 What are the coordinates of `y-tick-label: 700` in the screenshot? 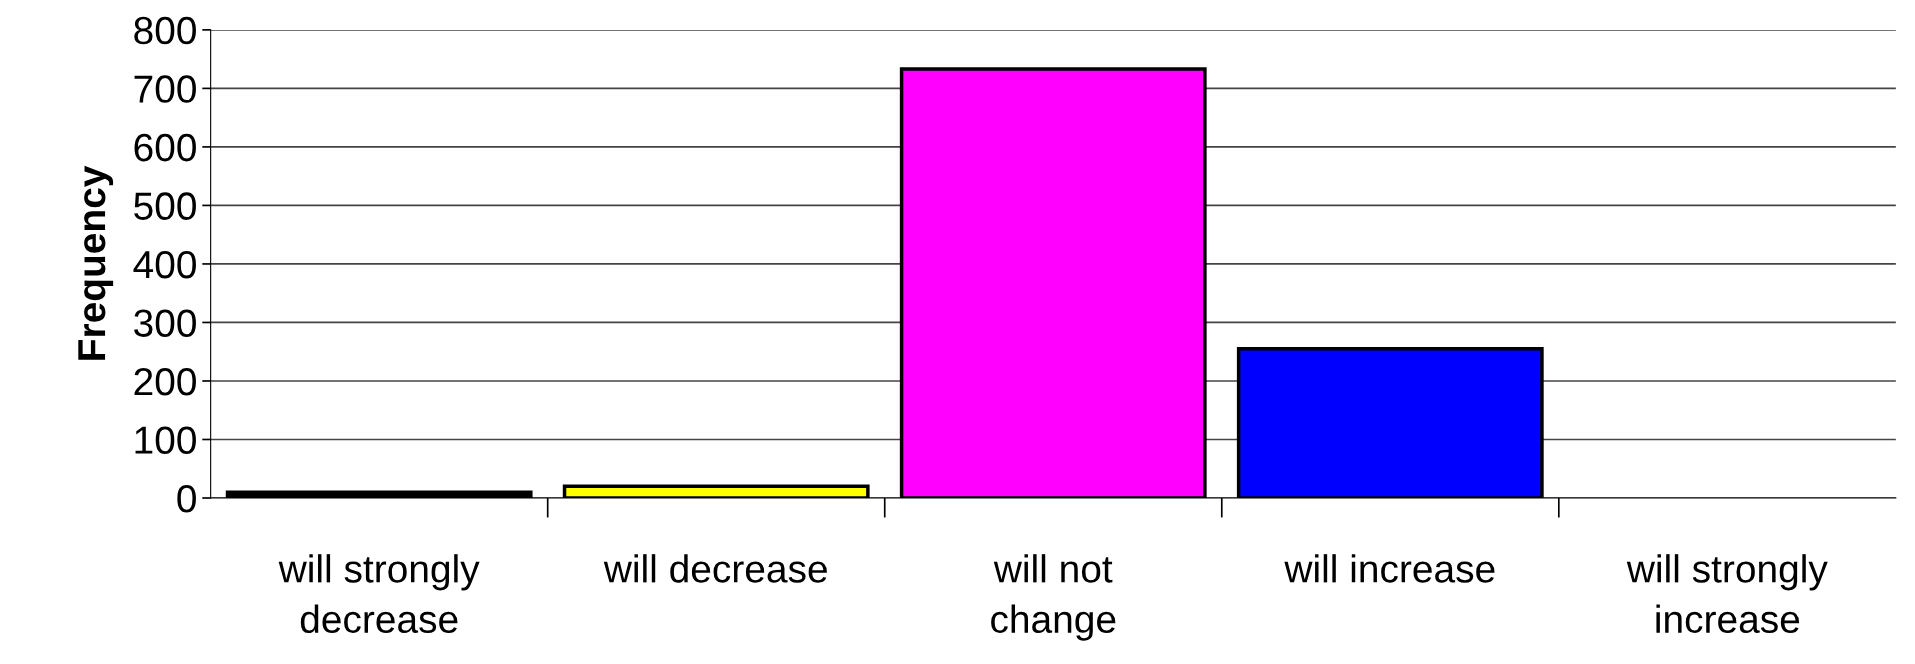 It's located at (165, 89).